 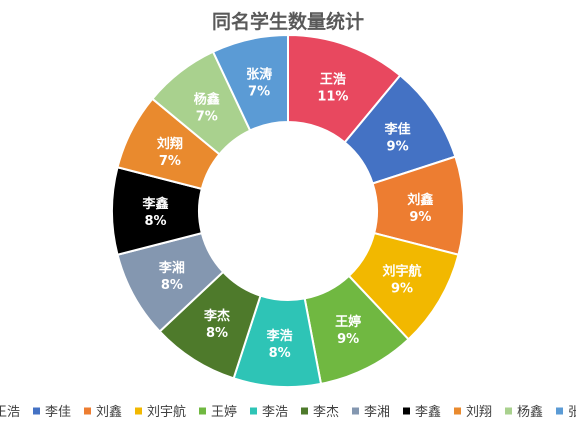 I want to click on legend-label: 李湘, so click(x=377, y=412).